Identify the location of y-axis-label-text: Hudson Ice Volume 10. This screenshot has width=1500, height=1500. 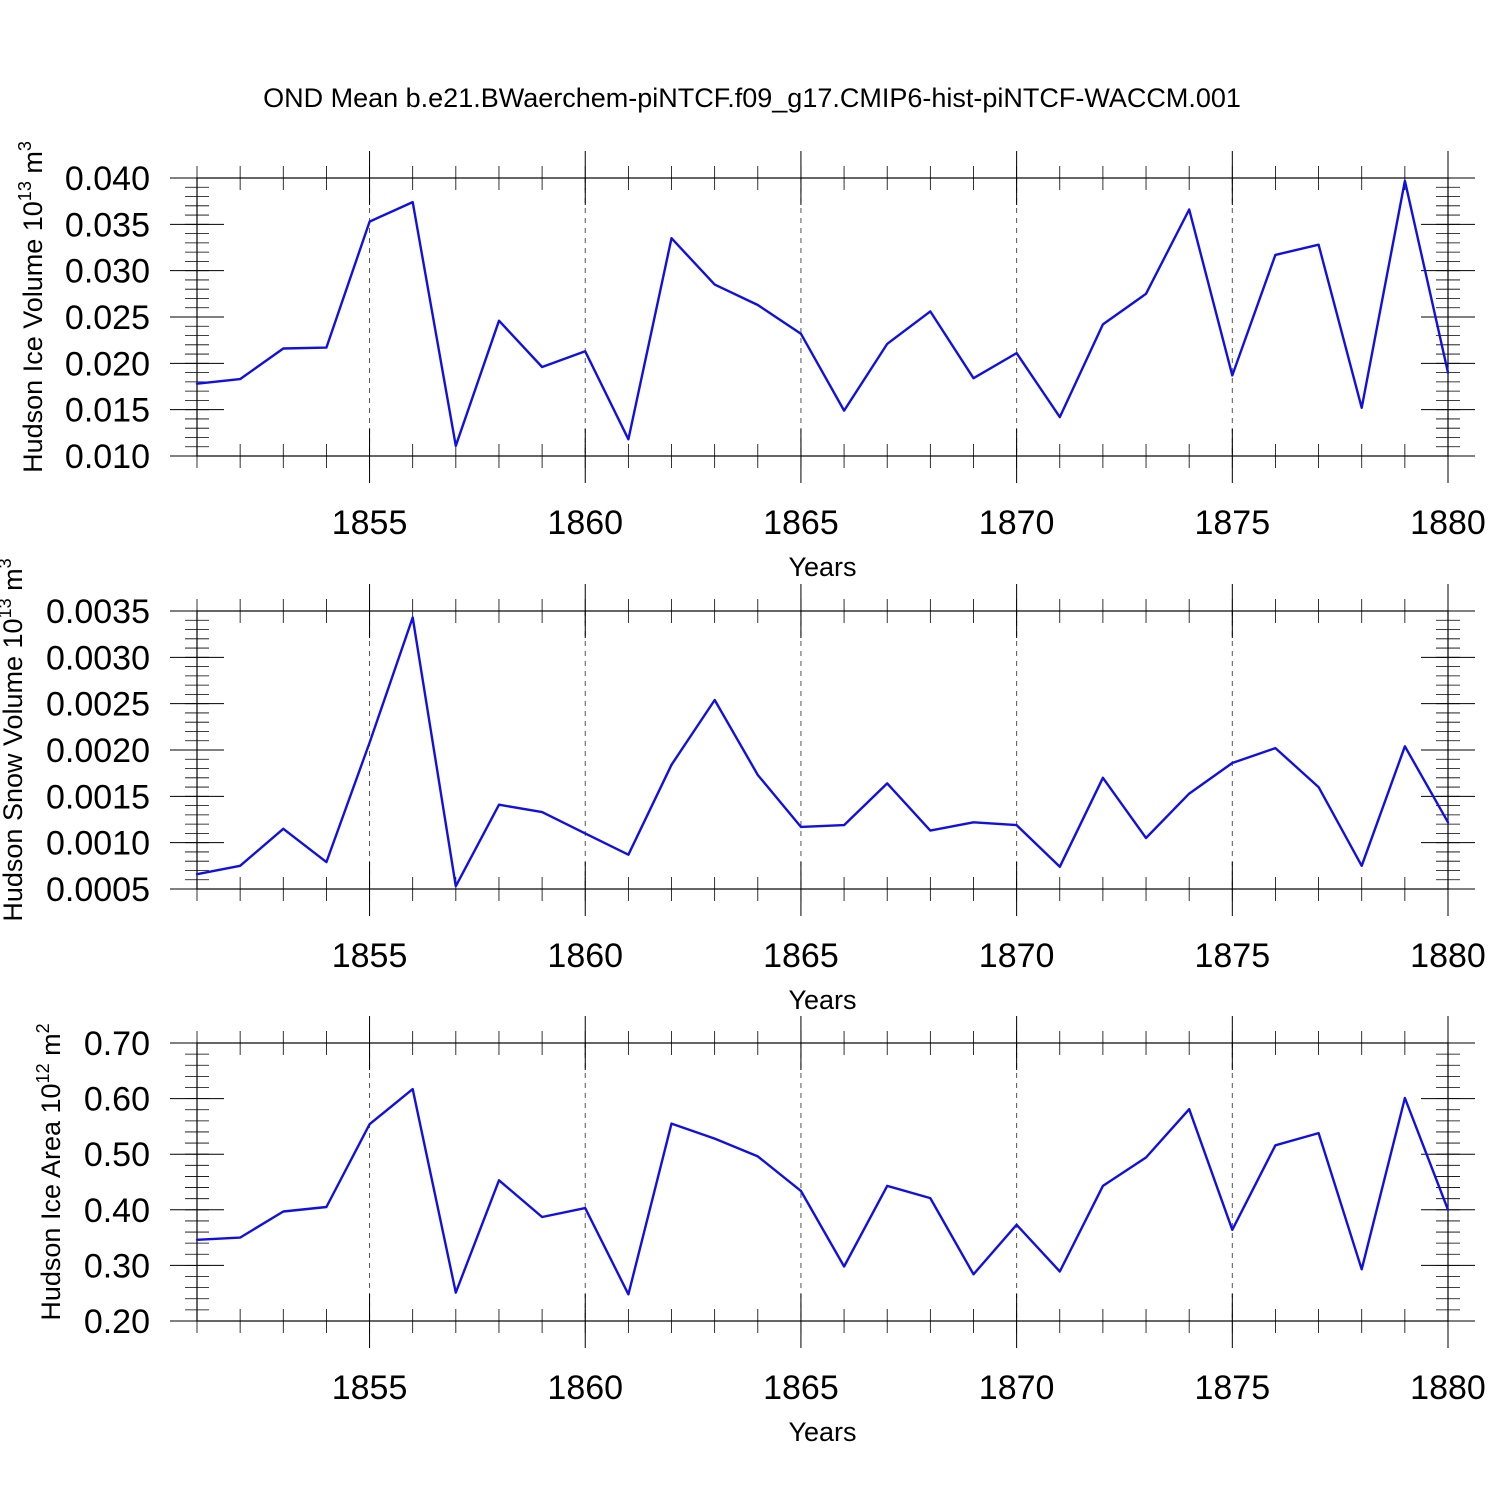
(33, 337).